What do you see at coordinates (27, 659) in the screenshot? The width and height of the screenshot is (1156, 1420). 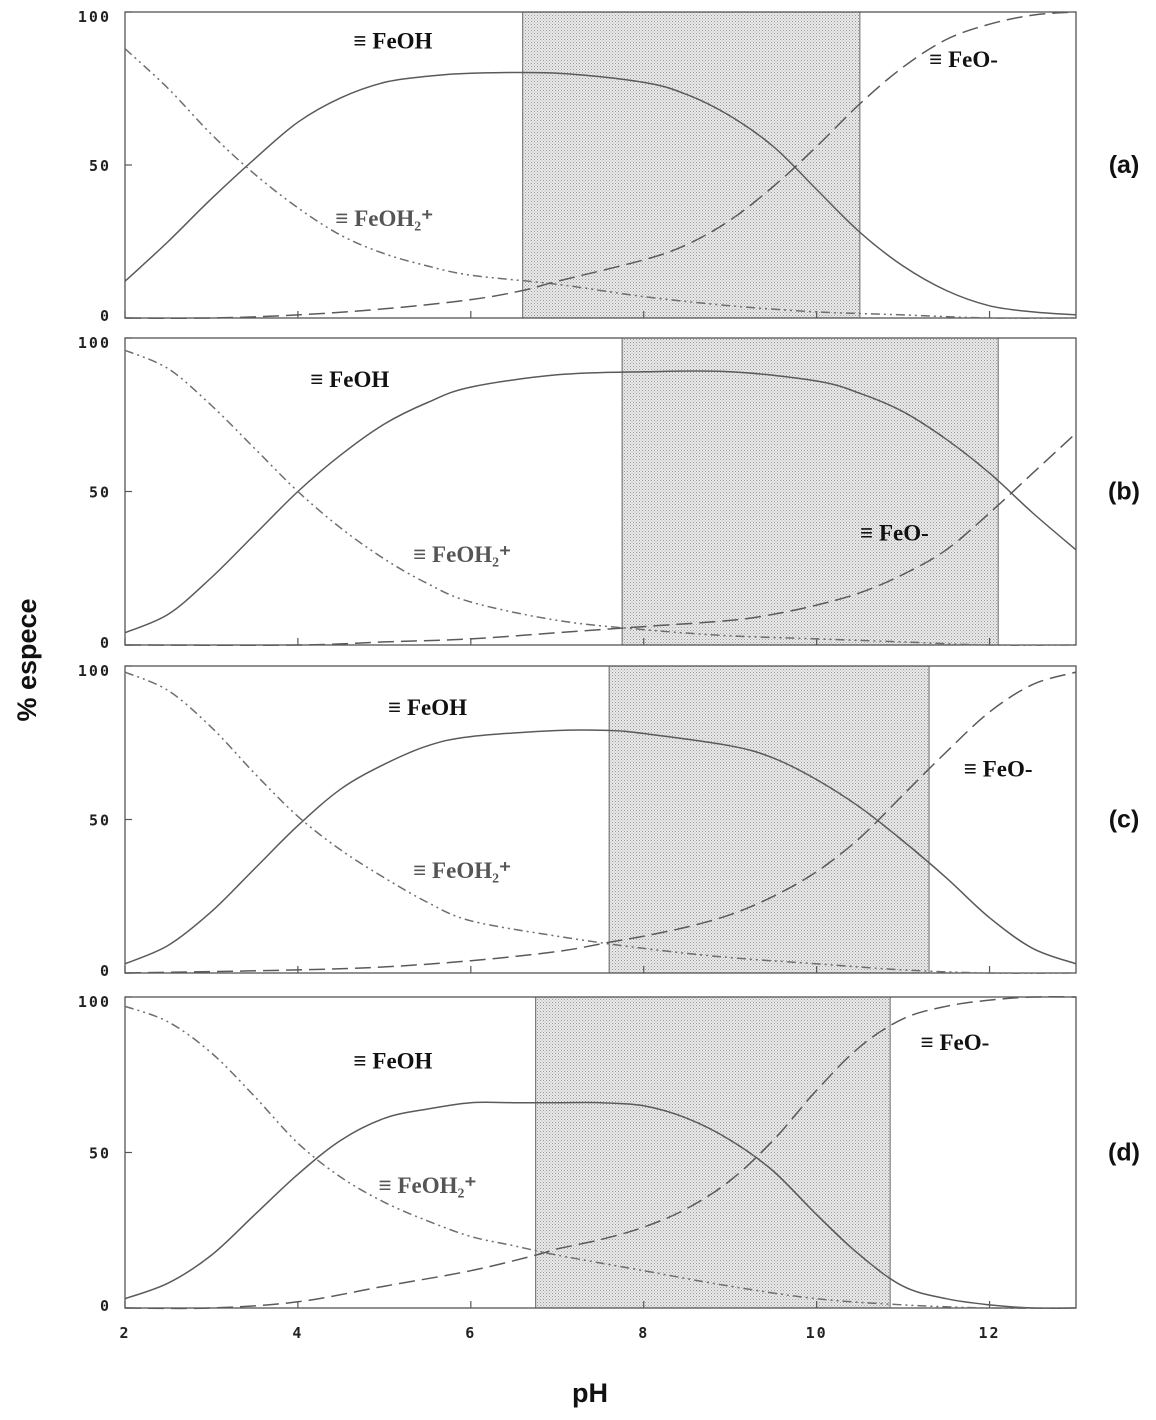 I see `y-axis-title: % espece` at bounding box center [27, 659].